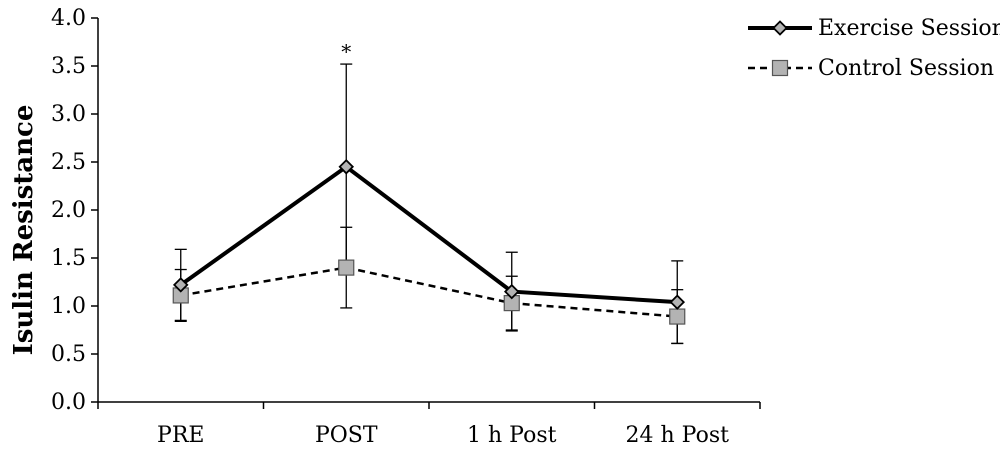  I want to click on x-tick-label: 1 h Post, so click(512, 435).